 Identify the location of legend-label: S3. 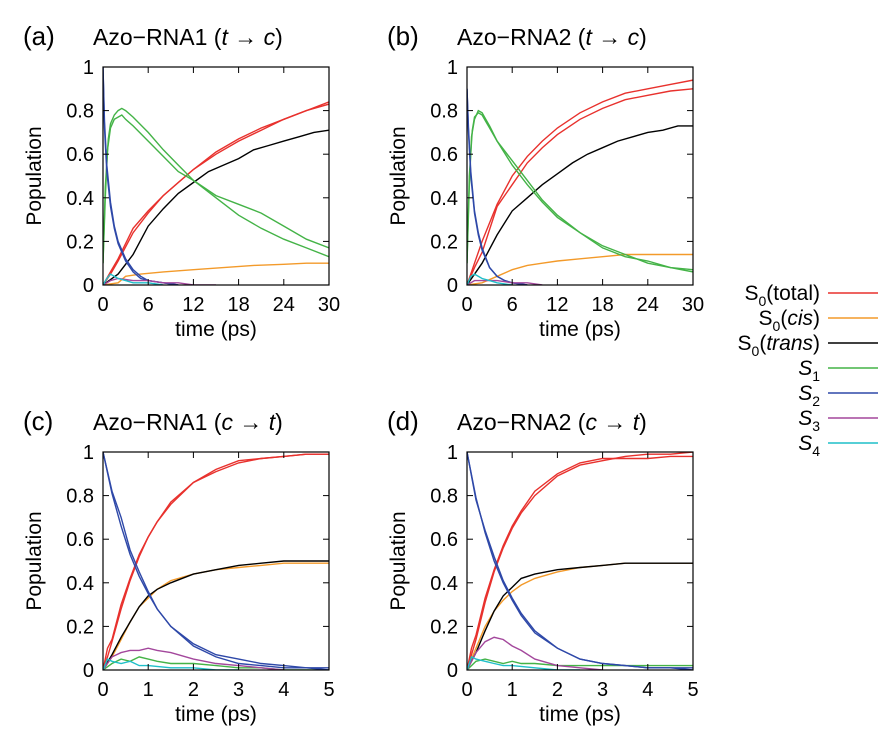
(809, 420).